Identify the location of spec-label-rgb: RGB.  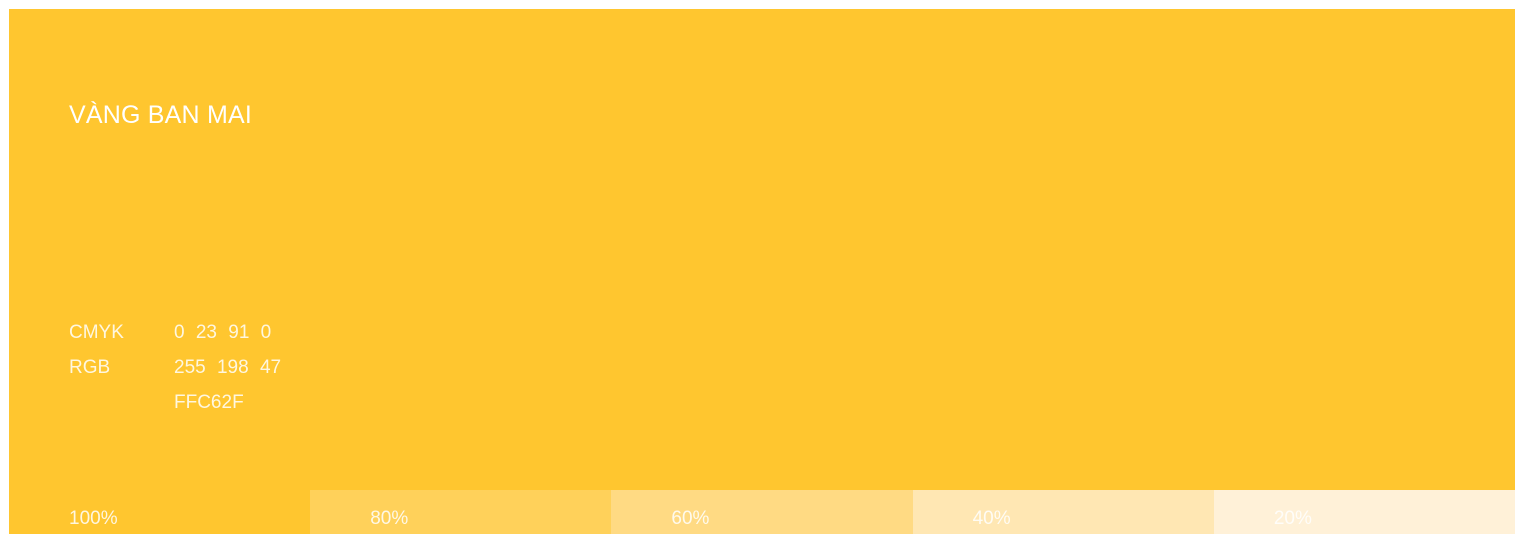
(90, 367).